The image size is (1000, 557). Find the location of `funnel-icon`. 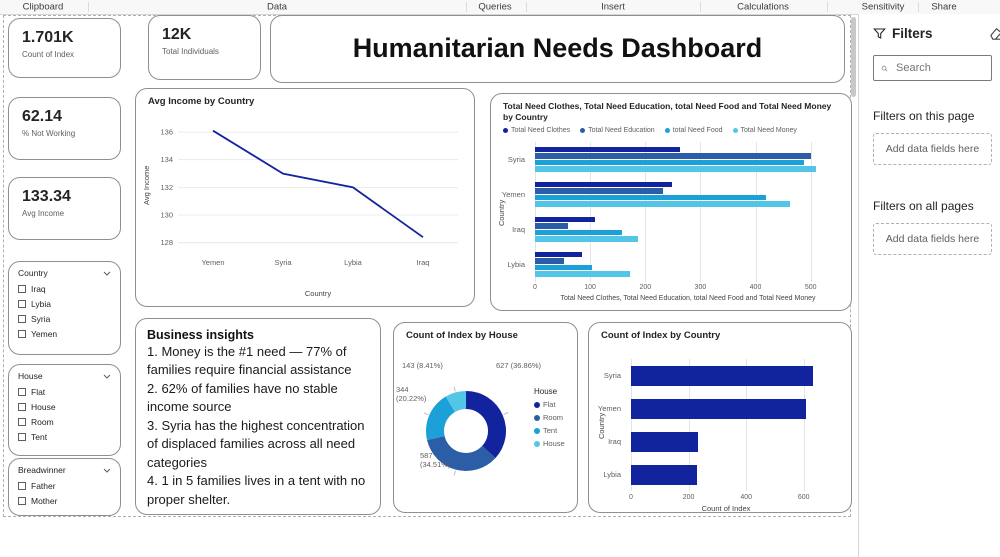

funnel-icon is located at coordinates (879, 33).